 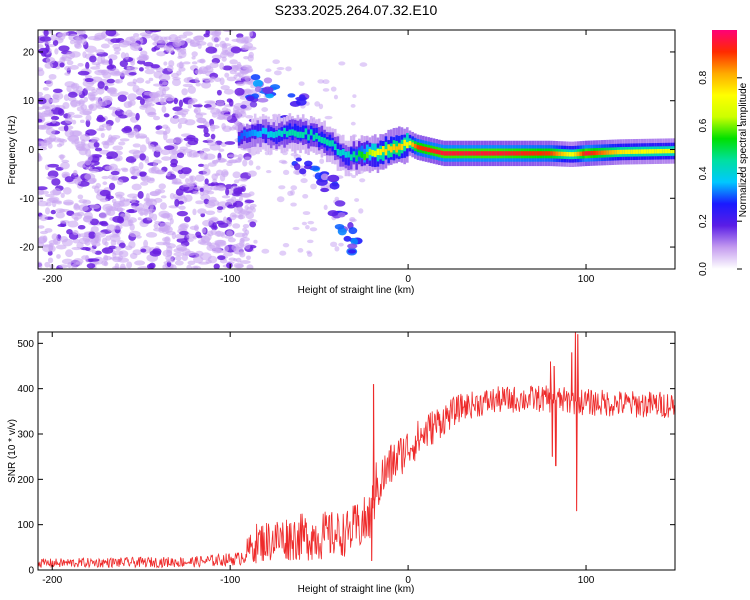 I want to click on spectrogram-x-label: Height of straight line (km), so click(x=356, y=290).